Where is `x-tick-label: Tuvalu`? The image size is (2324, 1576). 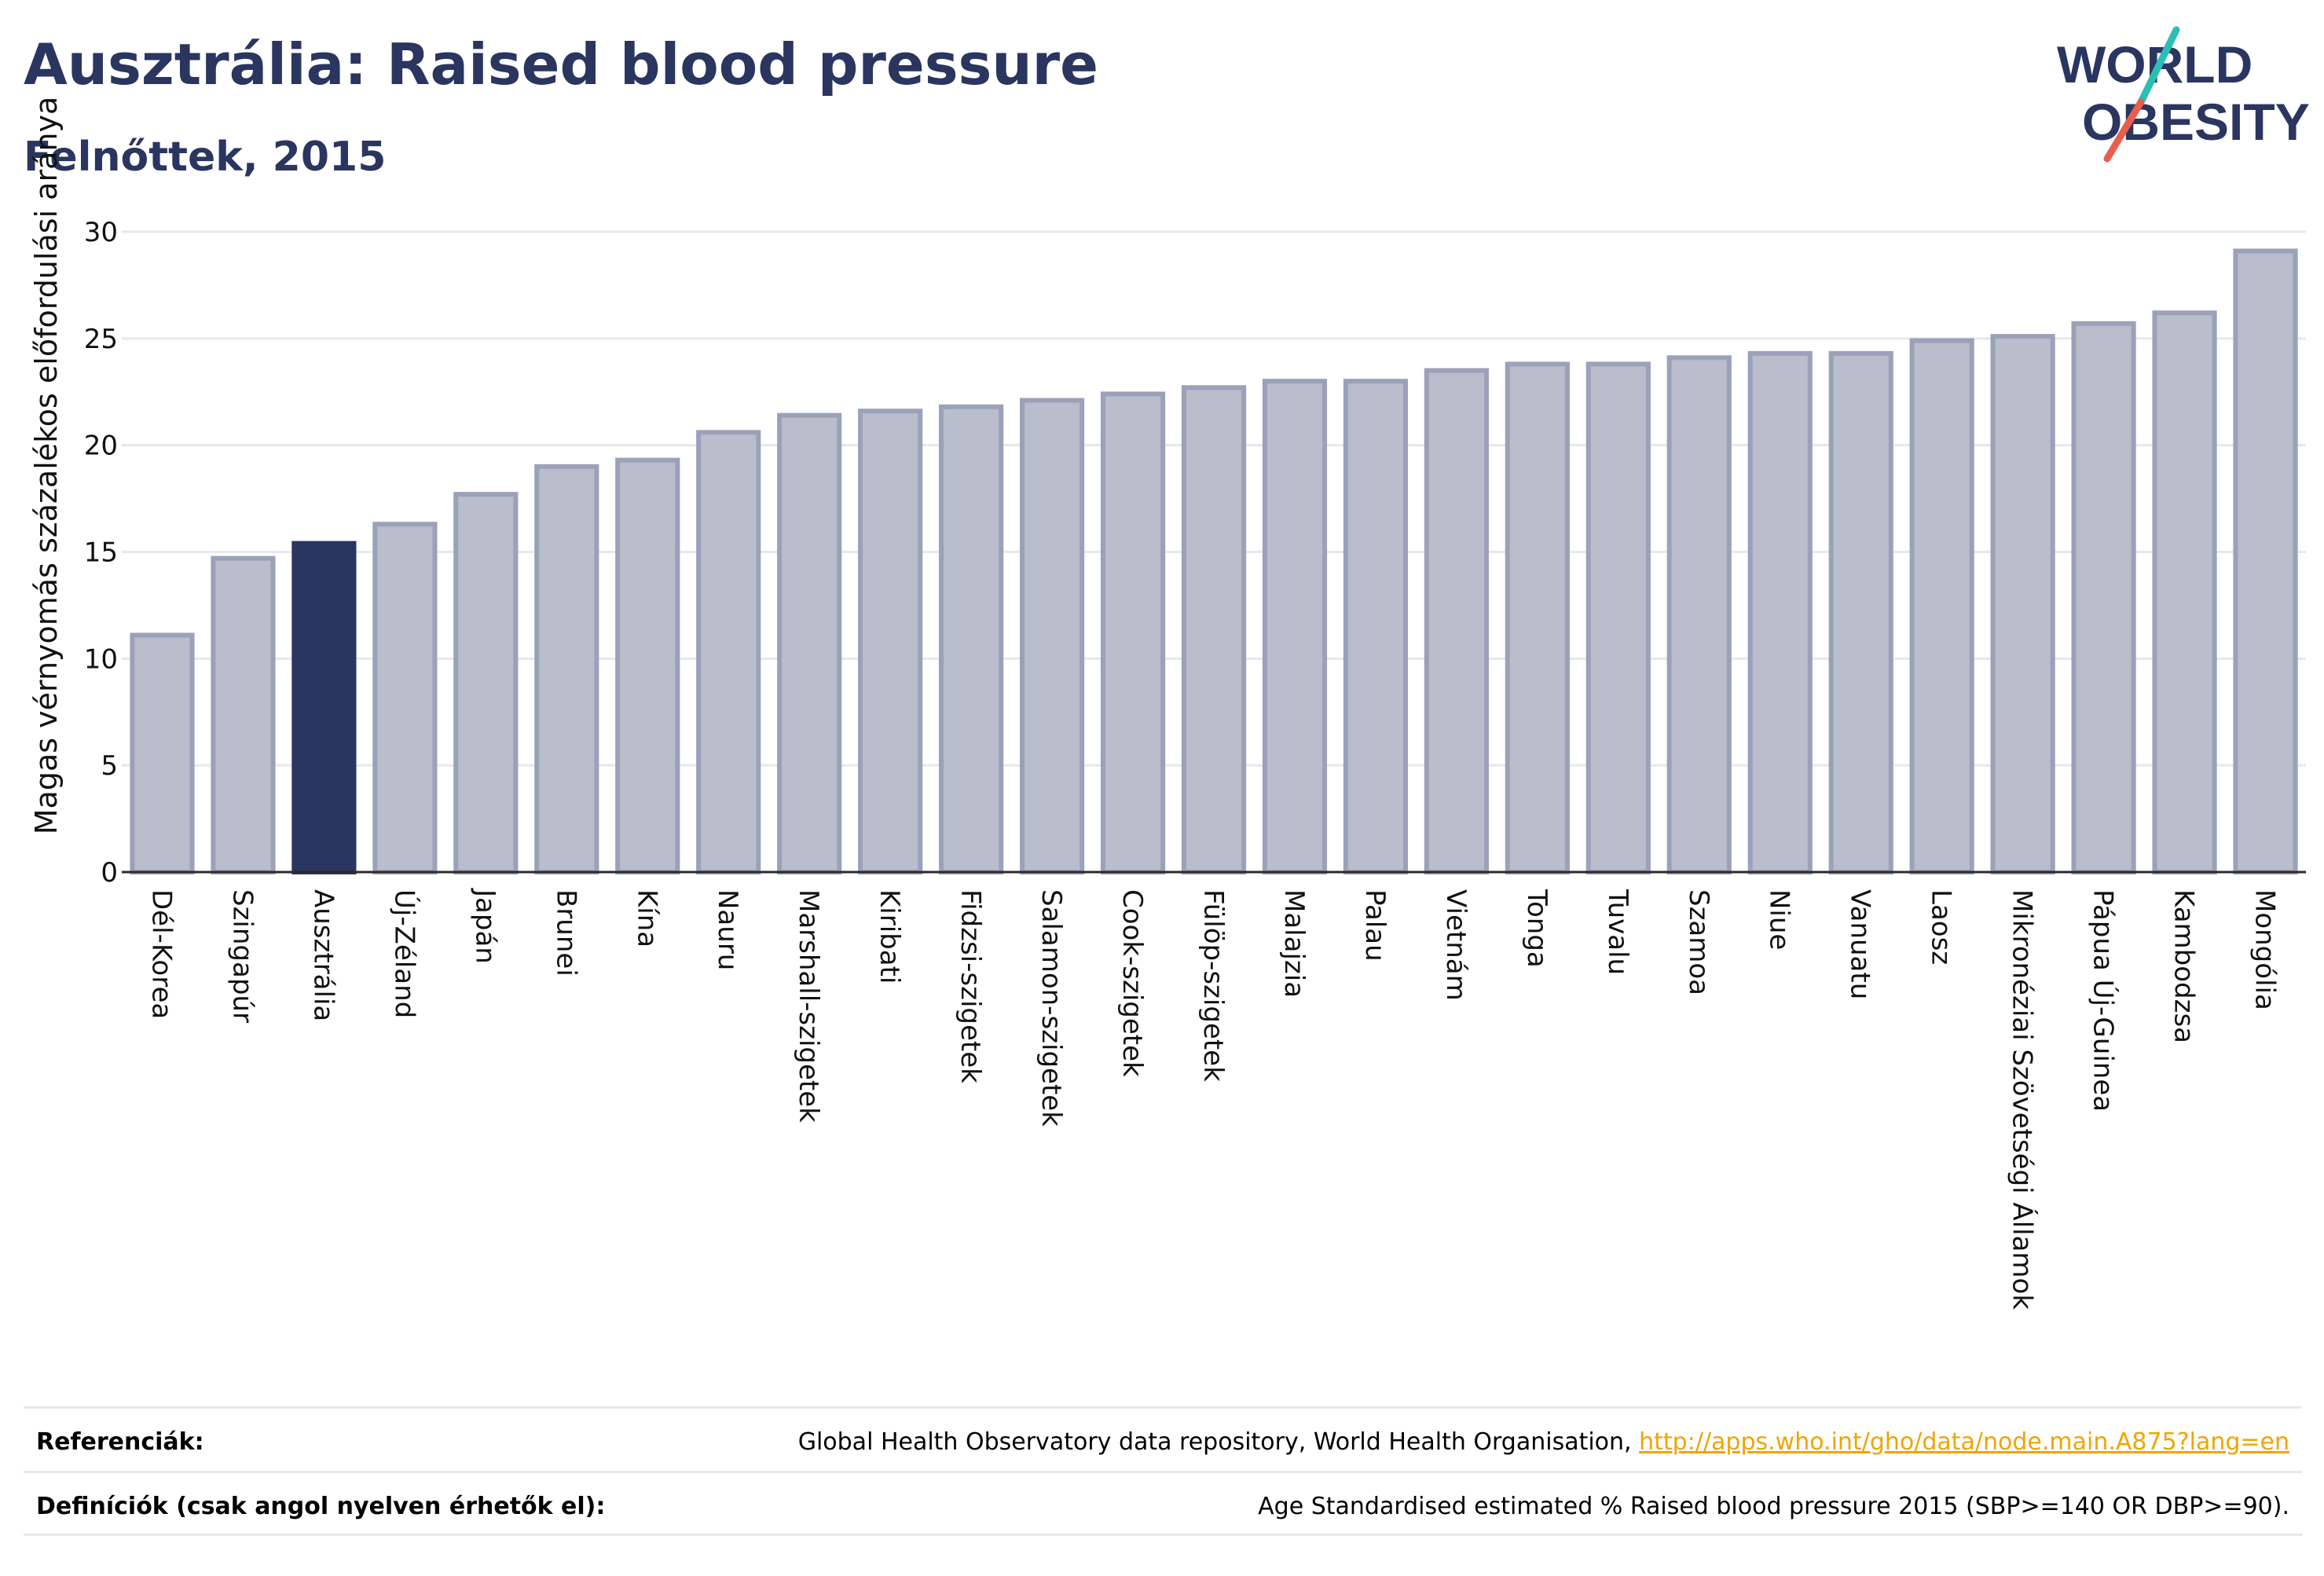 x-tick-label: Tuvalu is located at coordinates (1617, 932).